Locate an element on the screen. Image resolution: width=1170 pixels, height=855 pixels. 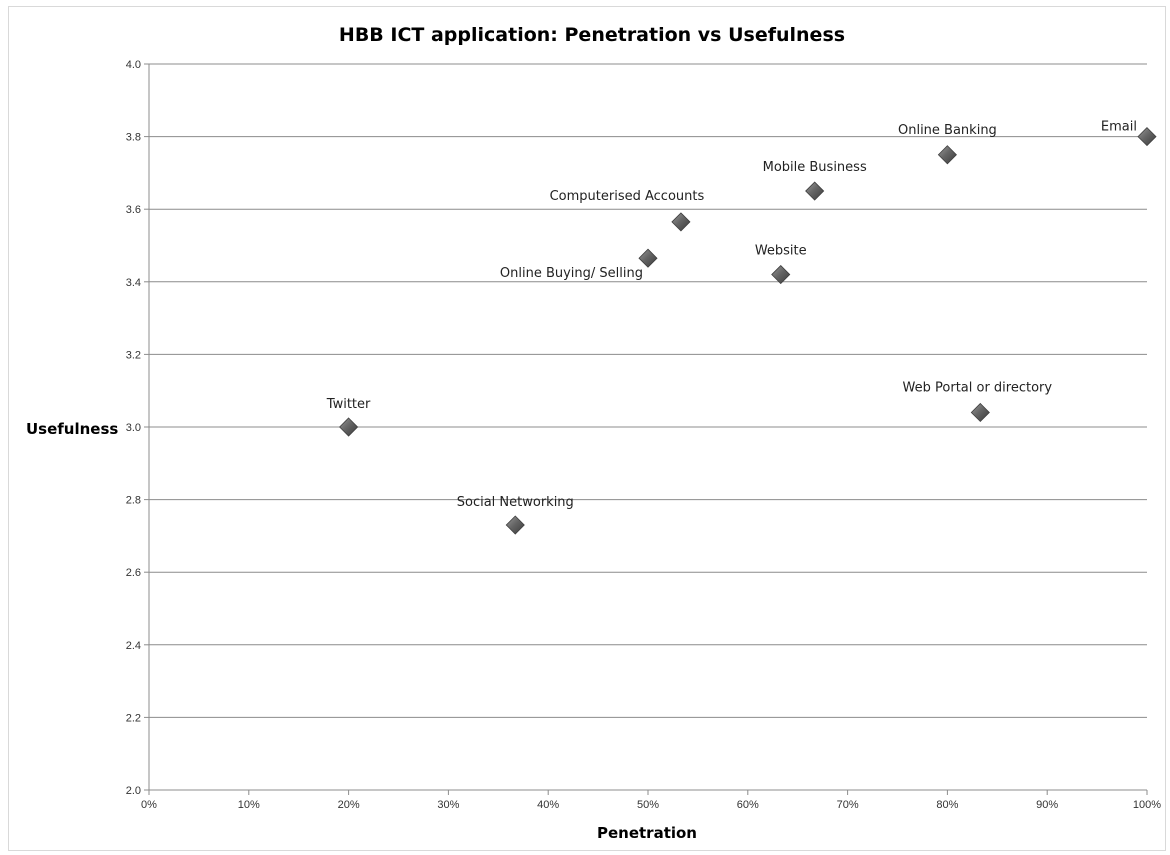
data-point-label: Mobile Business is located at coordinates (815, 167).